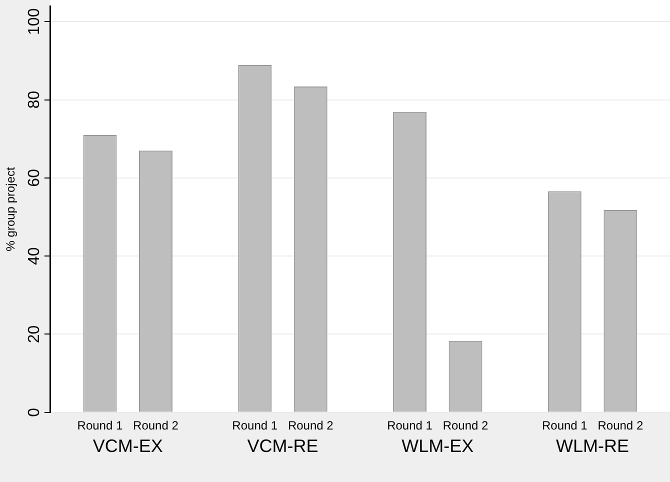 Image resolution: width=670 pixels, height=482 pixels. I want to click on y-tick-label: 80, so click(34, 99).